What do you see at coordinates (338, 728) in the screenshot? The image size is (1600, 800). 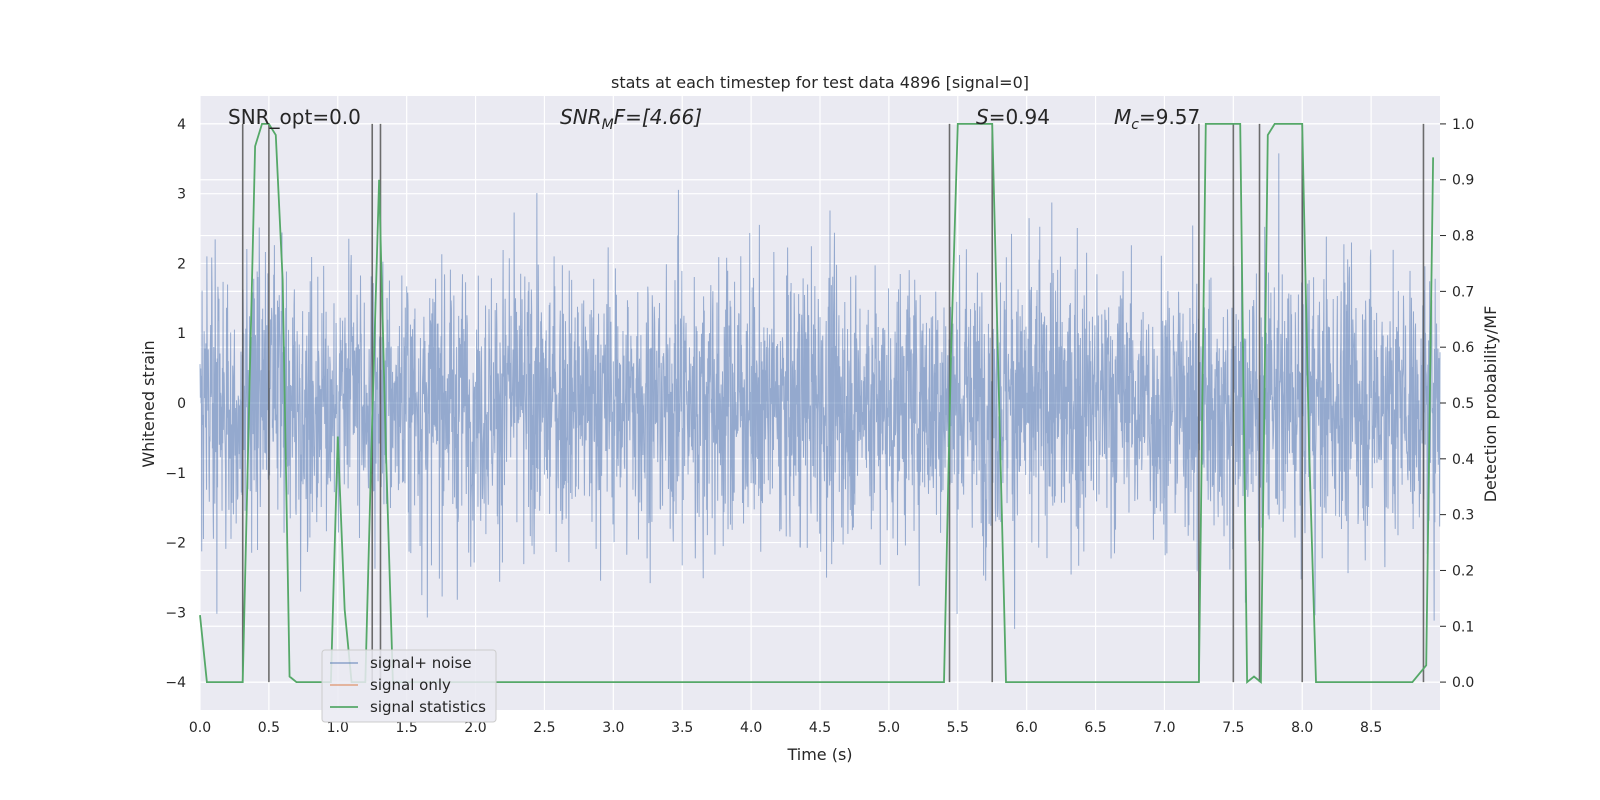 I see `x-tick-label: 1.0` at bounding box center [338, 728].